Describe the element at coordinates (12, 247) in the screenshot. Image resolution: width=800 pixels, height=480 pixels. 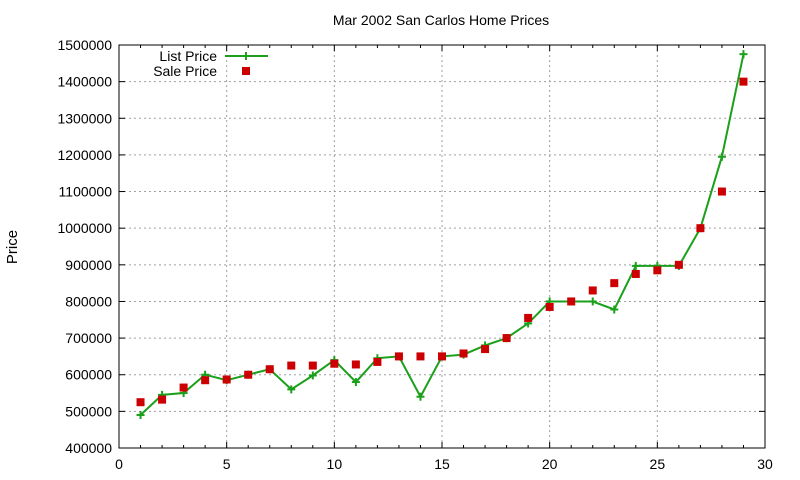
I see `y-axis-label: Price` at that location.